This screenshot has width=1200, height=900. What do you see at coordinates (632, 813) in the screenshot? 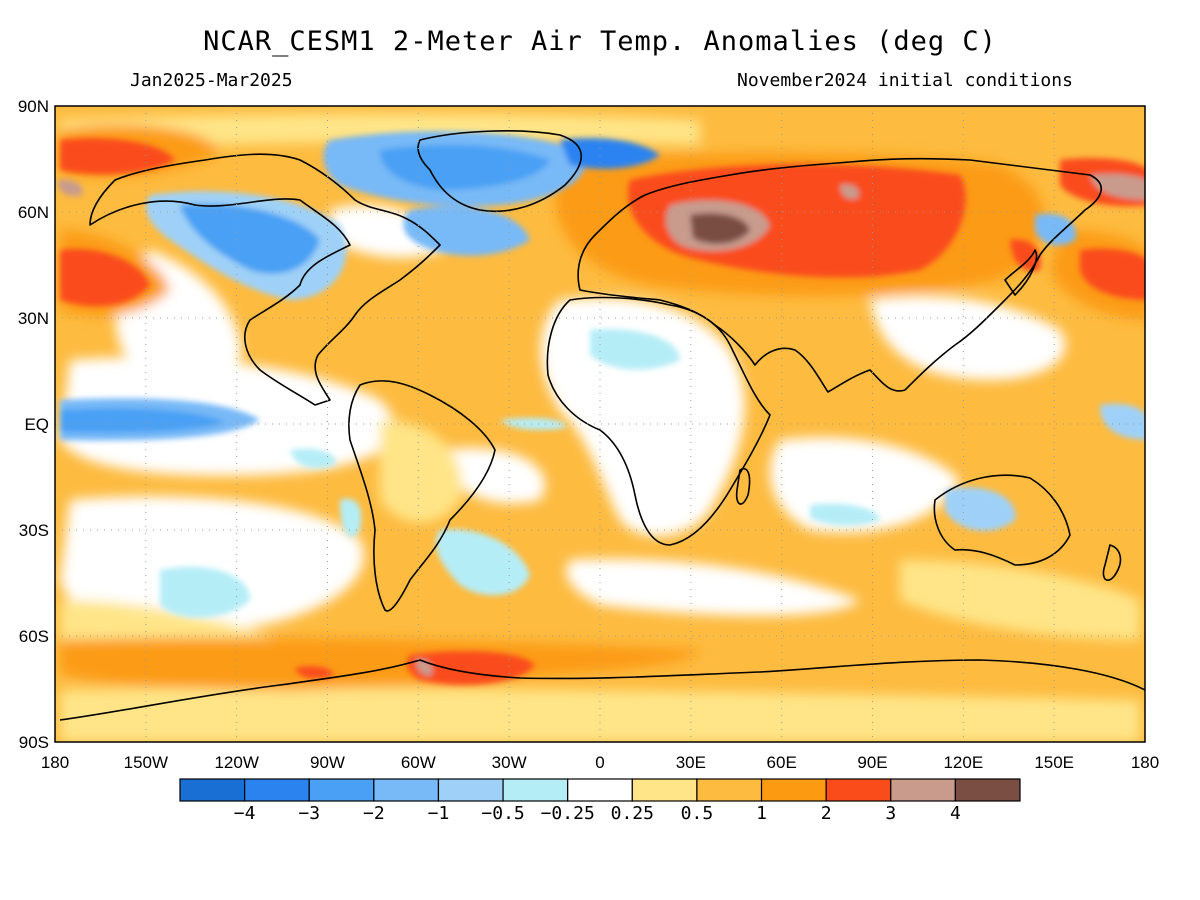
I see `legend-tick-label: 0.25` at bounding box center [632, 813].